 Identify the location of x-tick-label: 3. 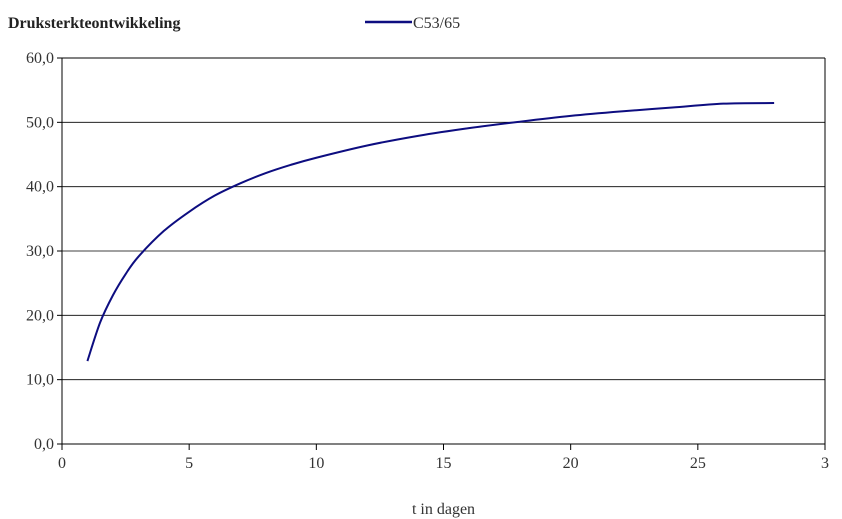
(825, 463).